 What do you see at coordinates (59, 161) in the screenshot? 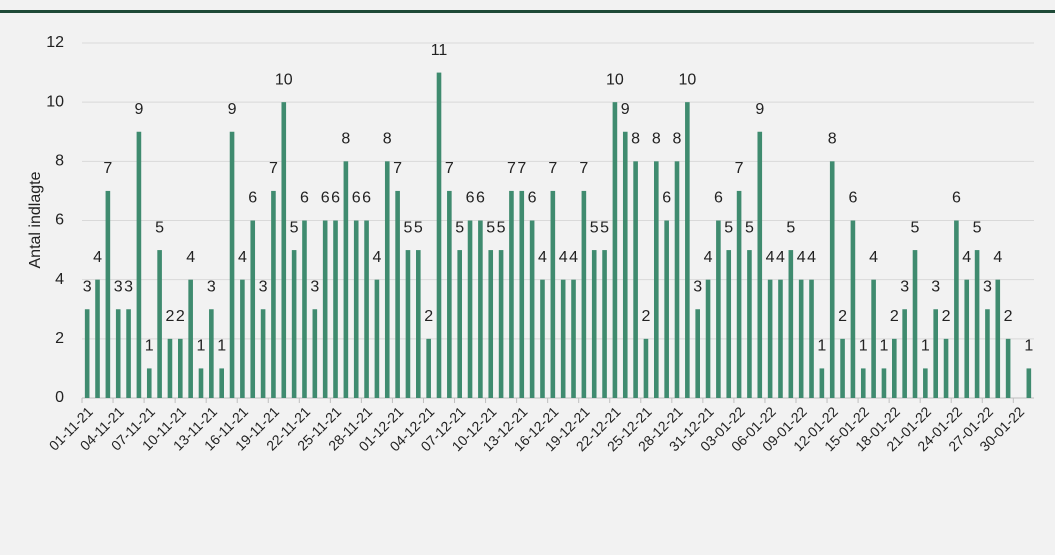
I see `y-tick-label: 8` at bounding box center [59, 161].